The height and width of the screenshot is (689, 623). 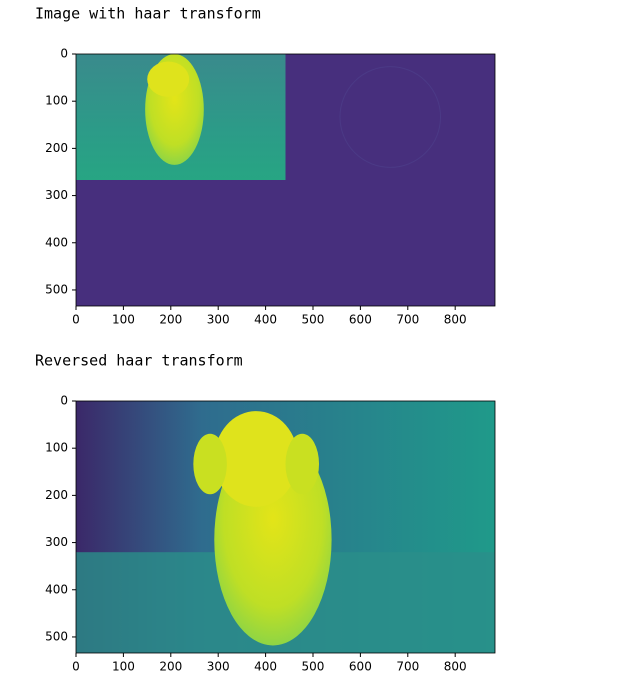 I want to click on output-caption: Image with haar transform, so click(x=148, y=14).